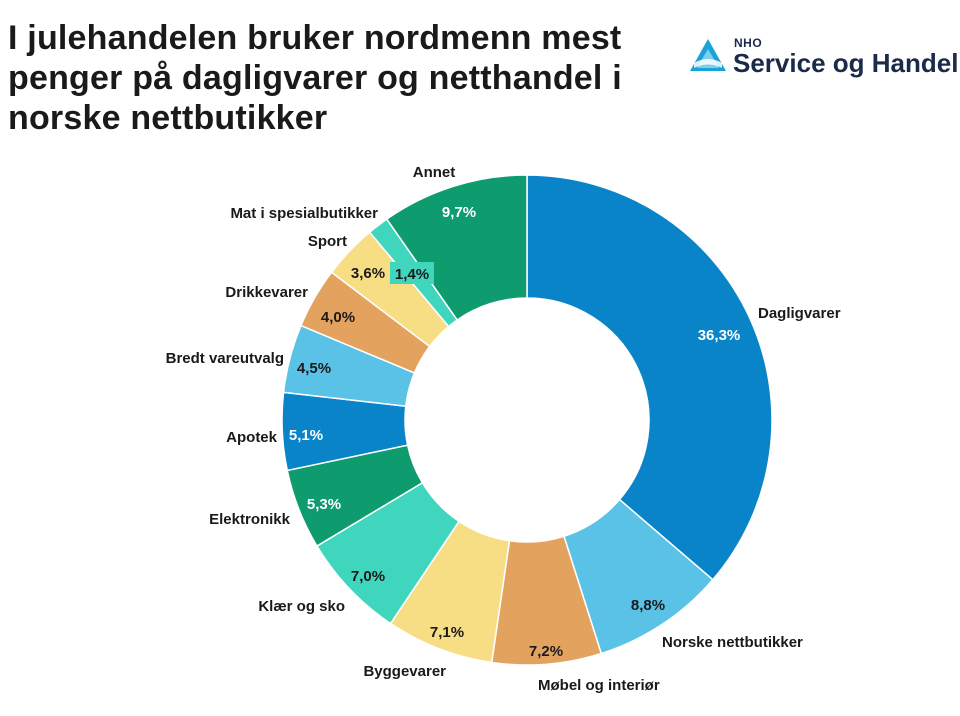  I want to click on category-label-norske-nettbutikker: Norske nettbutikker, so click(732, 642).